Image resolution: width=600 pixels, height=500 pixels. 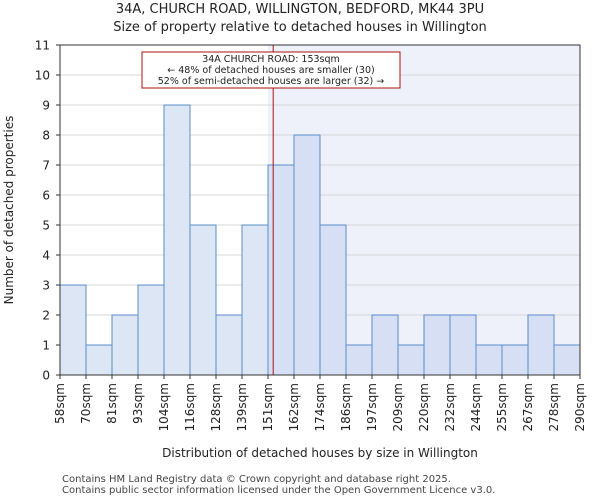 I want to click on x-tick-label: 174sqm, so click(x=320, y=407).